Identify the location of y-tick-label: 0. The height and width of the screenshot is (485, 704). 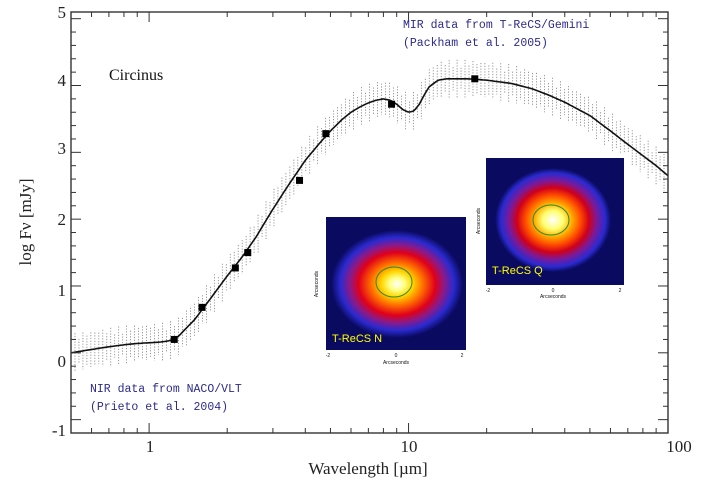
(62, 361).